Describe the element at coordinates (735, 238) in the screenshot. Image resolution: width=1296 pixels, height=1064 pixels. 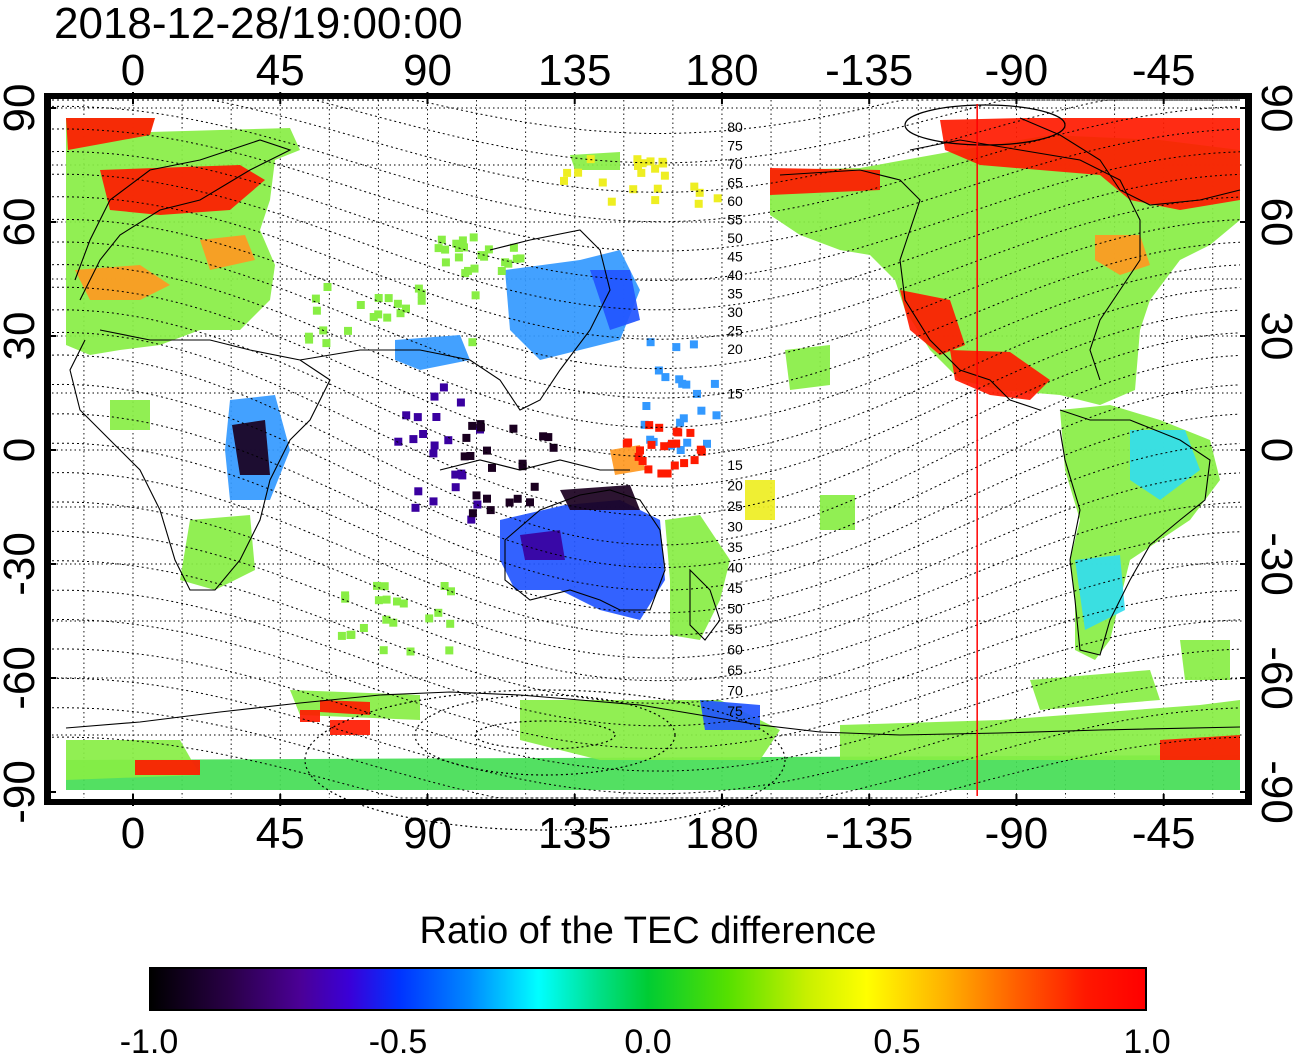
I see `contour-label: 50` at that location.